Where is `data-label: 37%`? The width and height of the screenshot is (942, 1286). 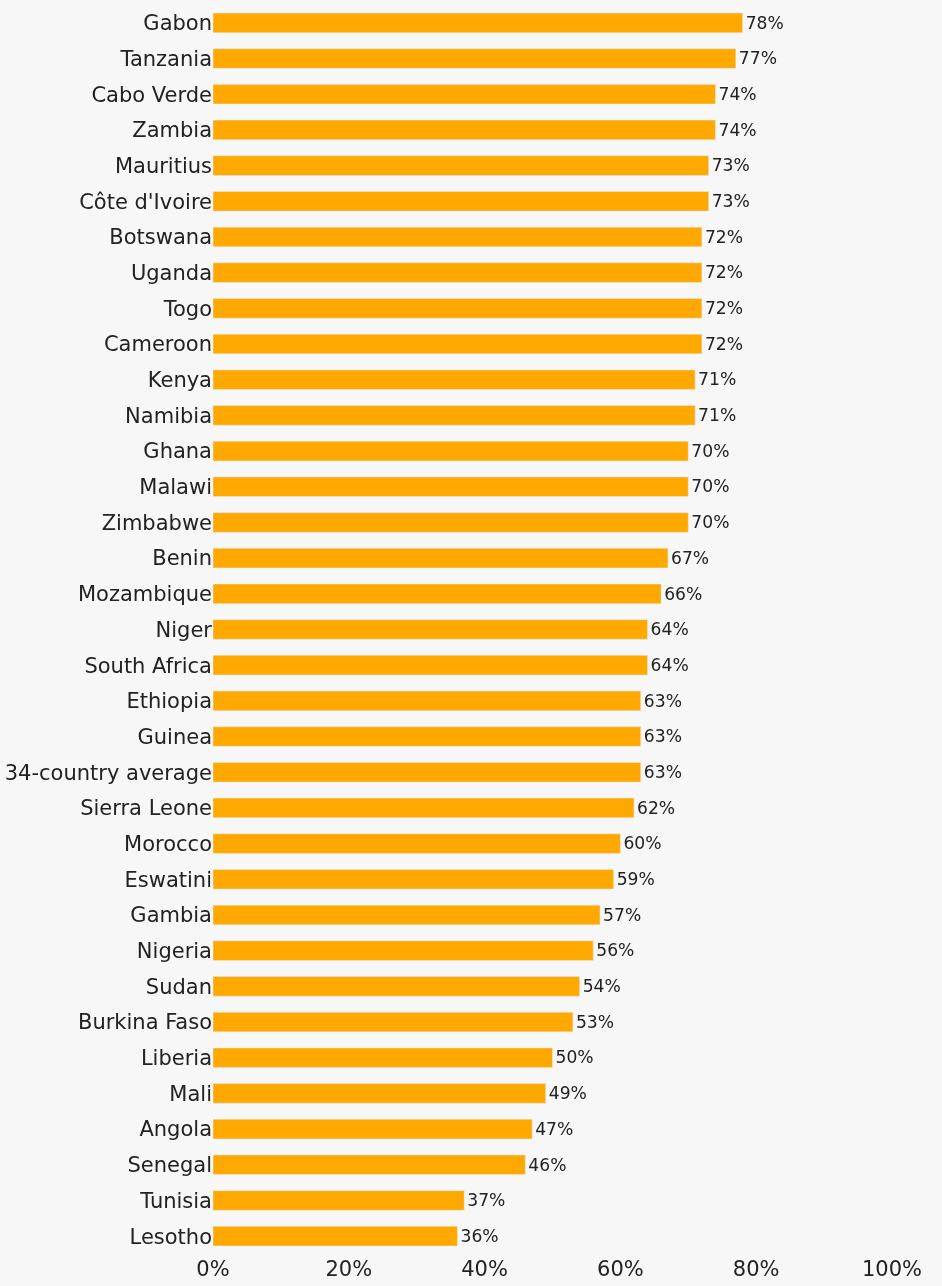
data-label: 37% is located at coordinates (486, 1200).